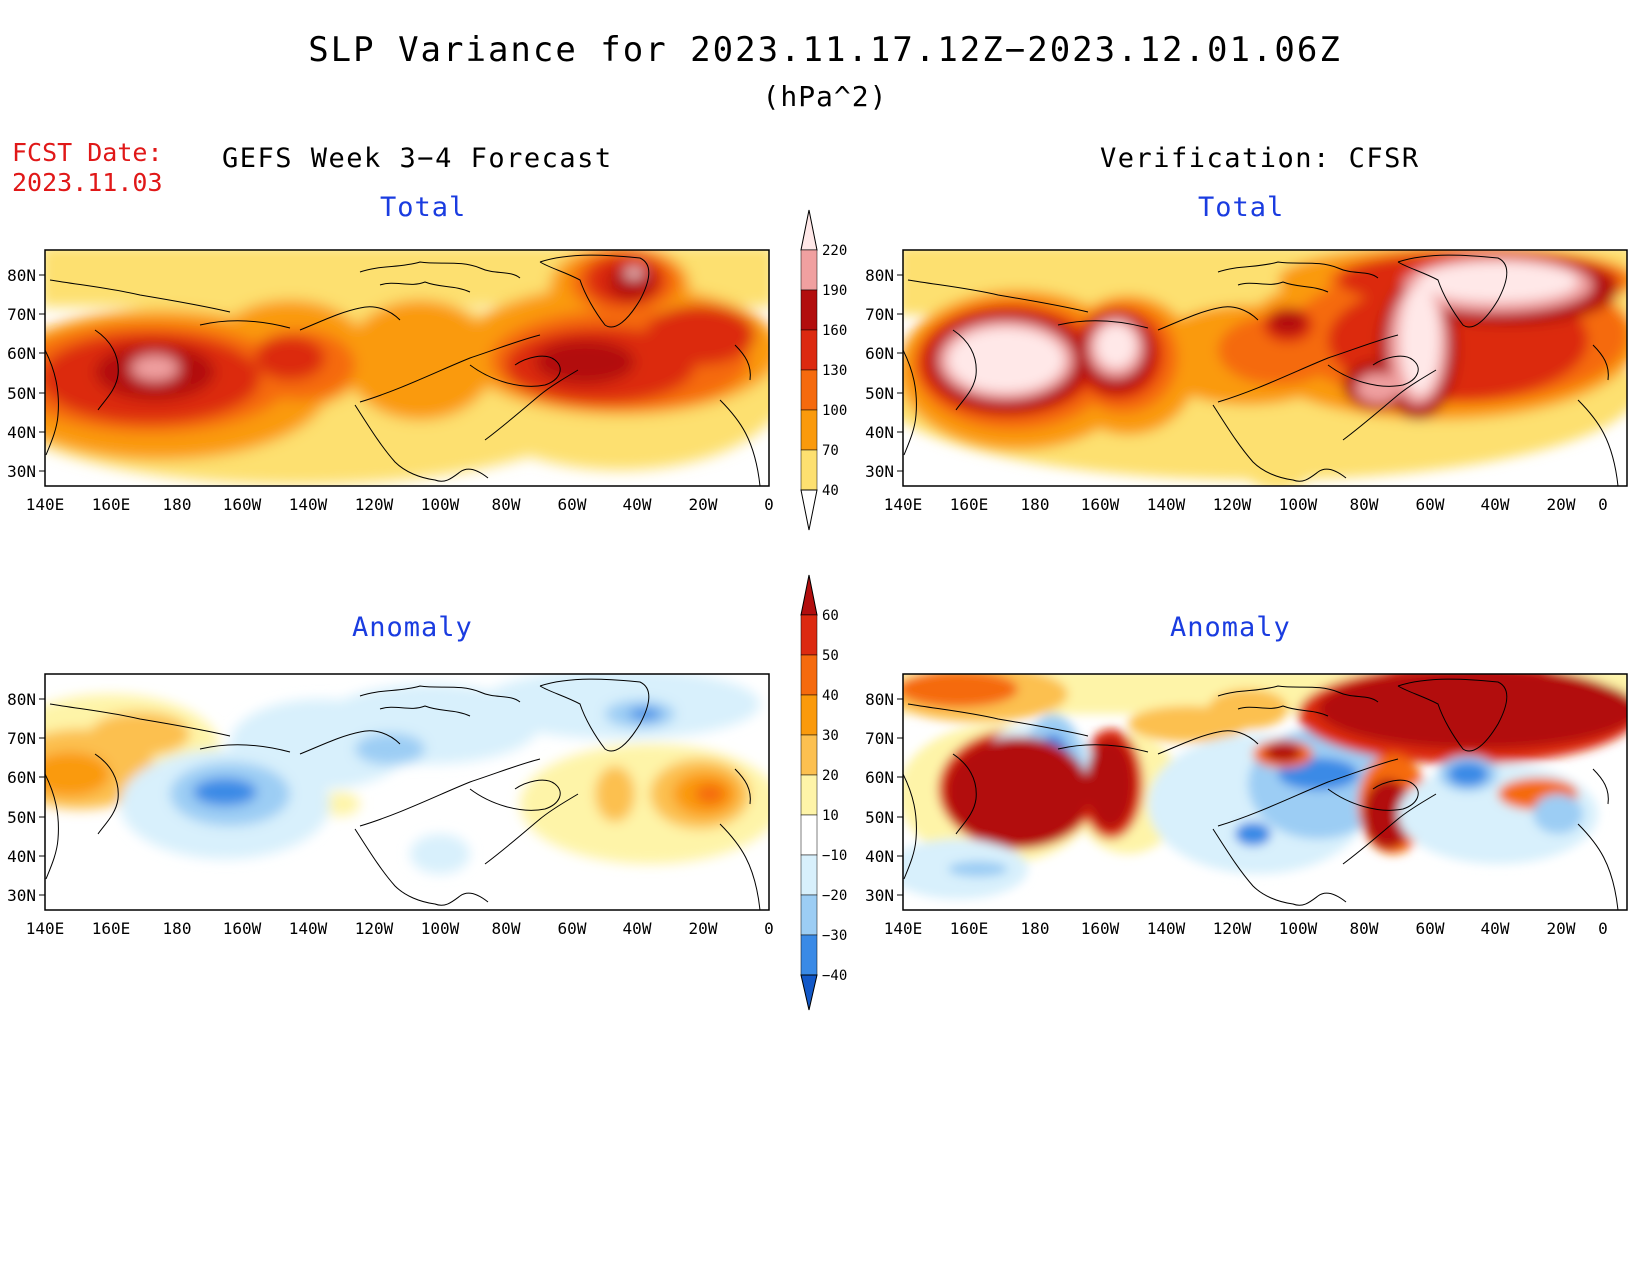 This screenshot has width=1650, height=1275. Describe the element at coordinates (830, 736) in the screenshot. I see `colorbar-label: 30` at that location.